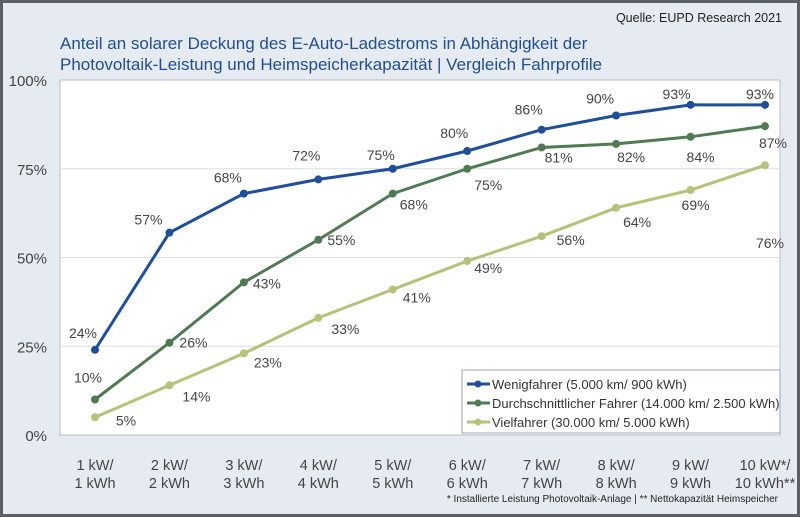  Describe the element at coordinates (28, 81) in the screenshot. I see `y-tick-label: 100%` at that location.